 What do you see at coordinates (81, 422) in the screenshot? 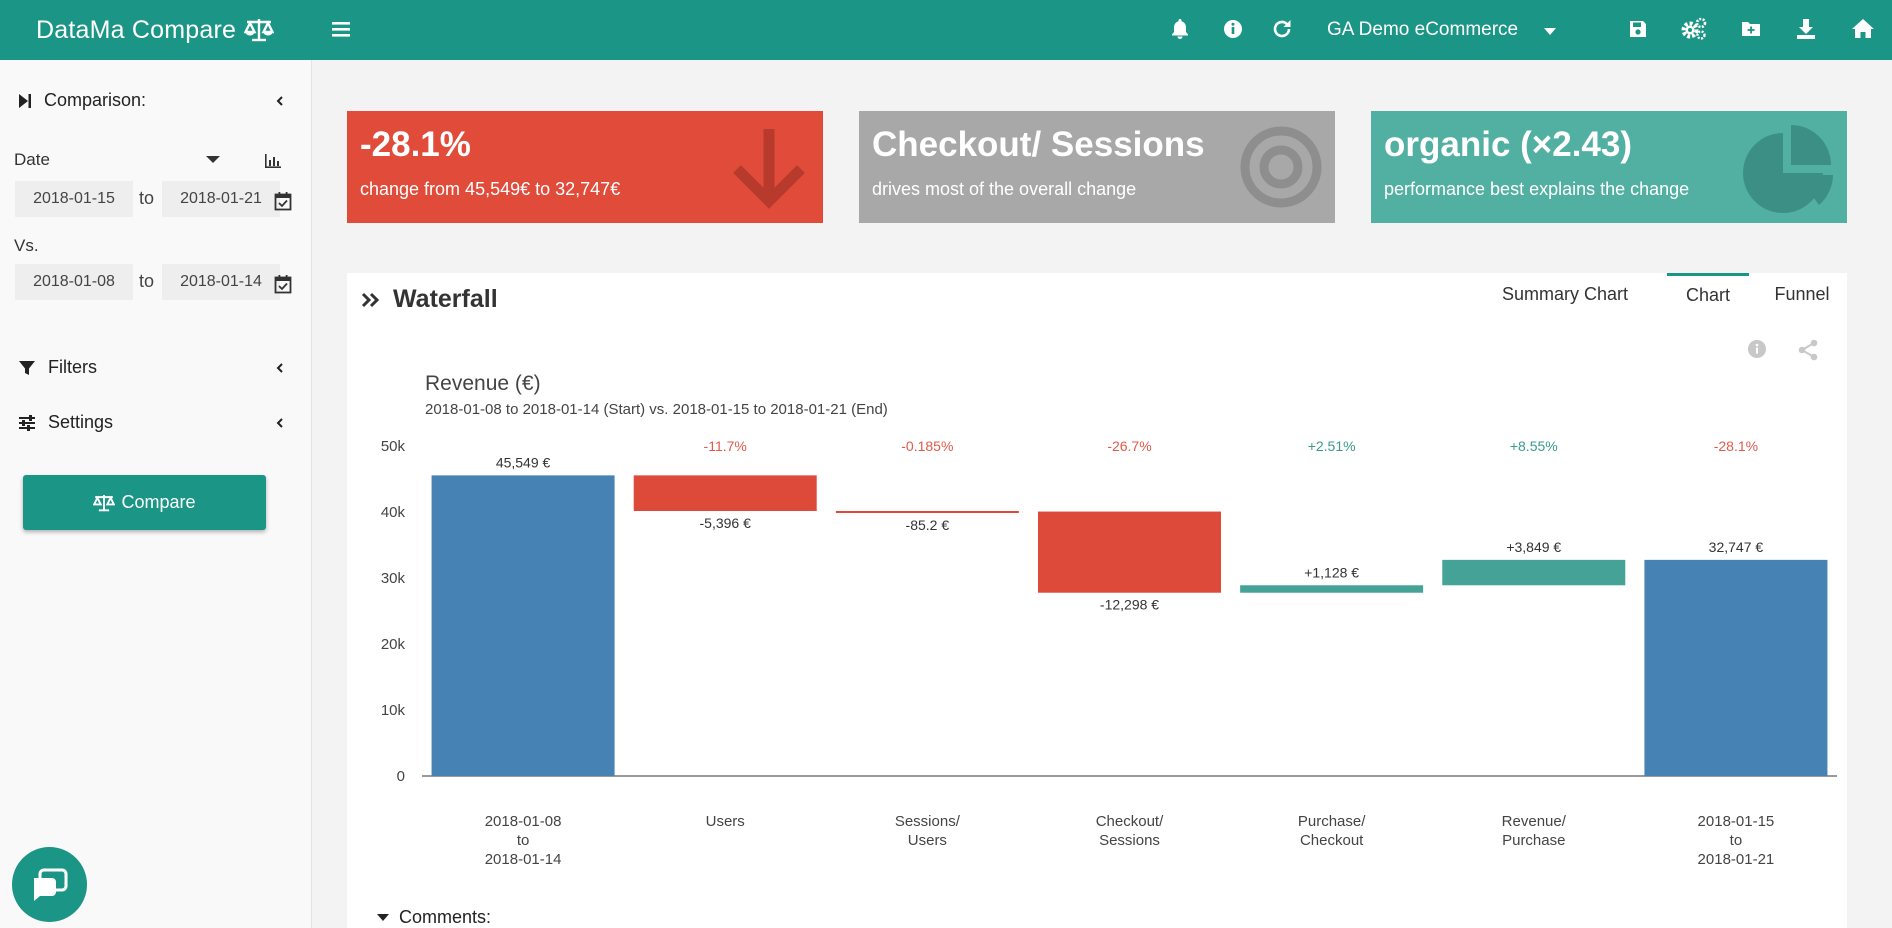
I see `settings-label: Settings` at bounding box center [81, 422].